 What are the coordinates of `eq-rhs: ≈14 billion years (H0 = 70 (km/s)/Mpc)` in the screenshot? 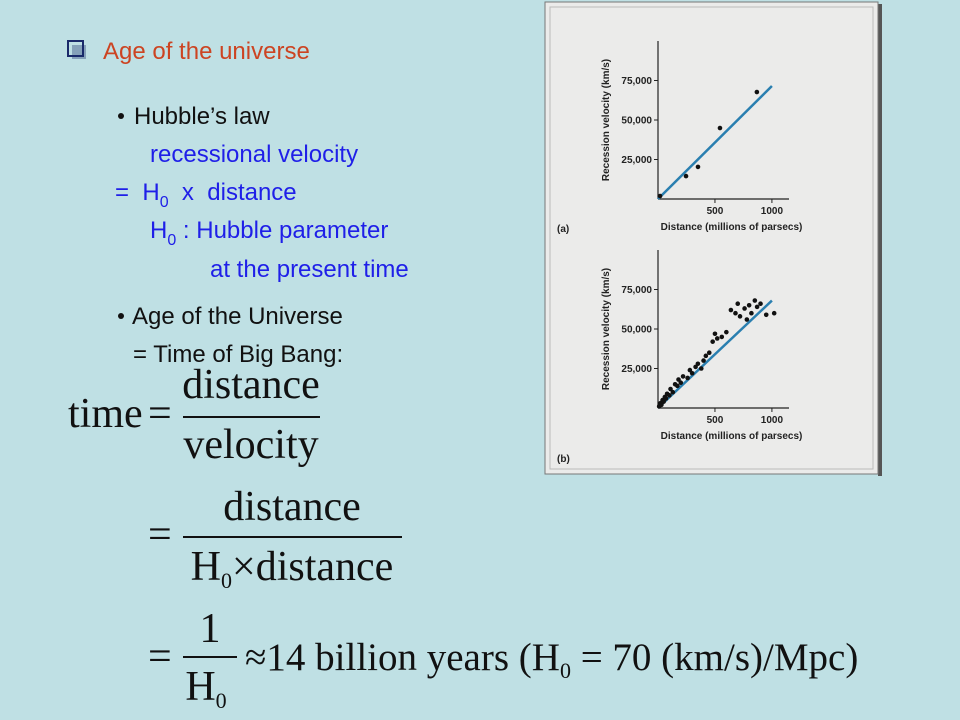 It's located at (551, 659).